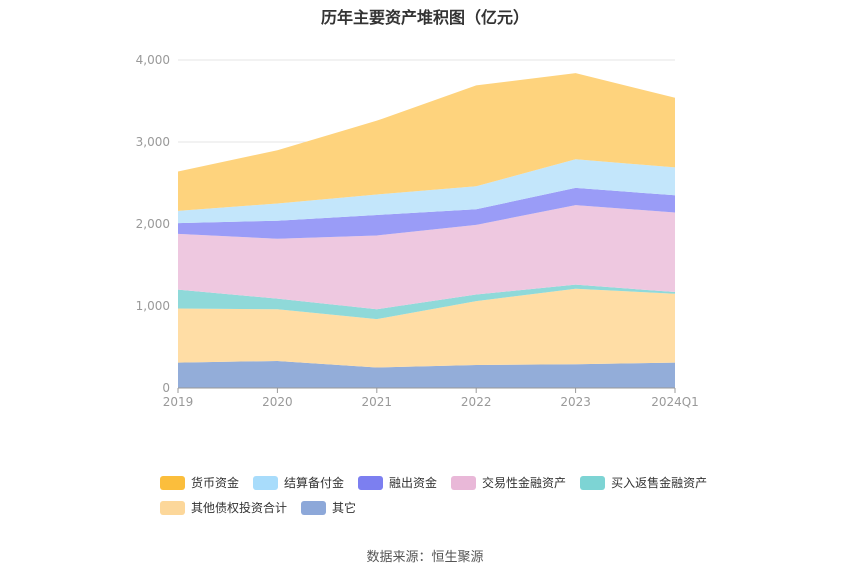 The width and height of the screenshot is (850, 575). I want to click on x-tick-label: 2022, so click(476, 402).